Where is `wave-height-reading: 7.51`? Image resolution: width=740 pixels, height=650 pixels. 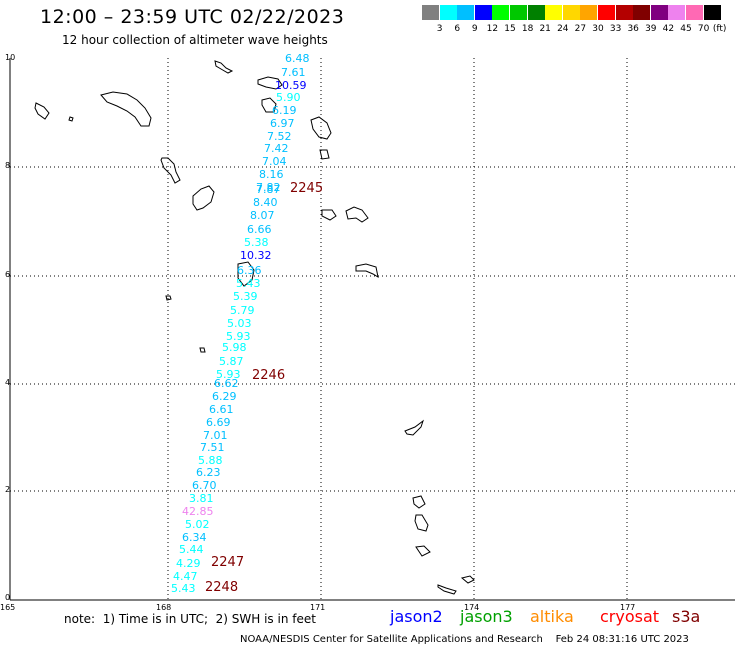 wave-height-reading: 7.51 is located at coordinates (212, 447).